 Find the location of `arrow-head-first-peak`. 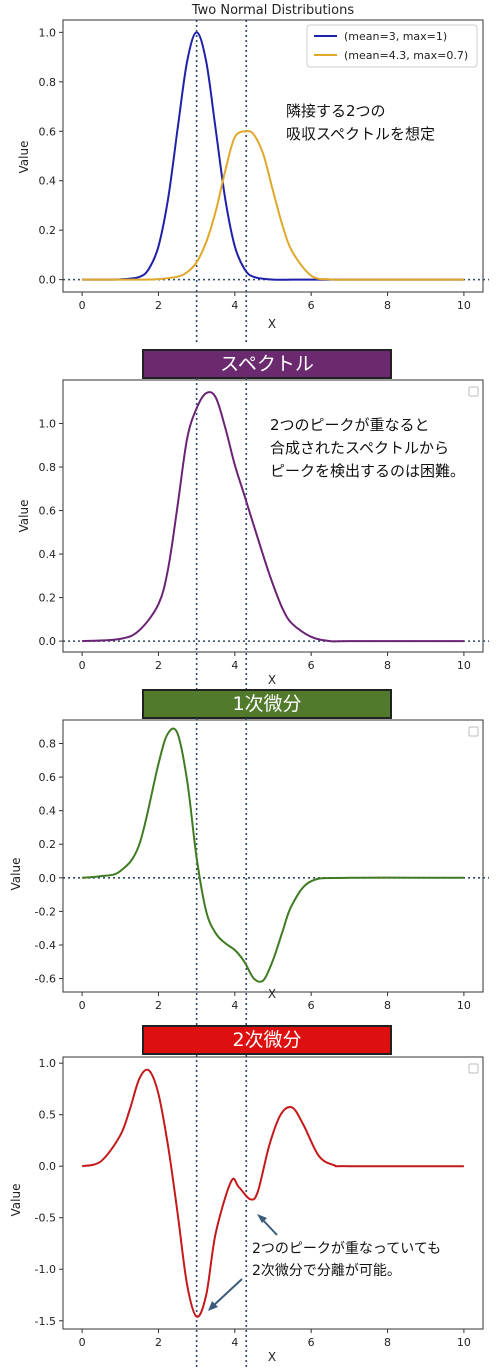

arrow-head-first-peak is located at coordinates (213, 1306).